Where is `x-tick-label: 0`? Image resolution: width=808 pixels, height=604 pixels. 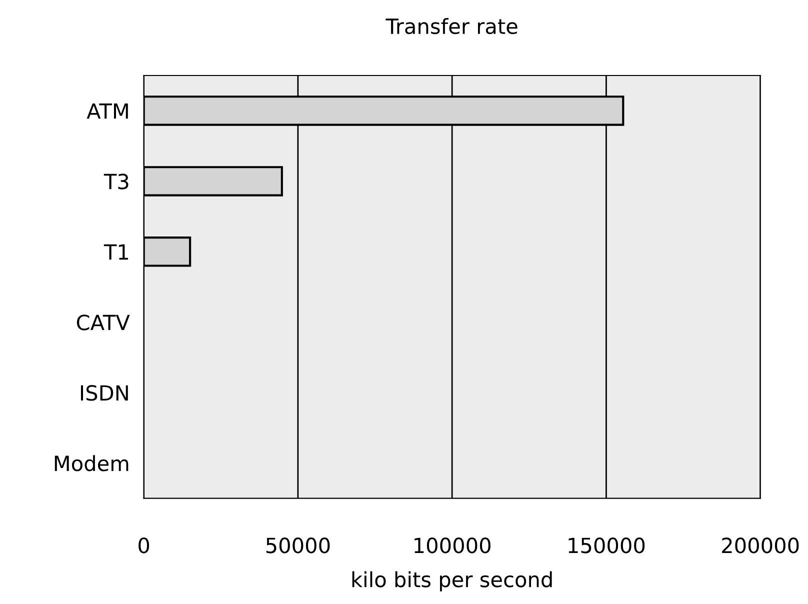 x-tick-label: 0 is located at coordinates (144, 546).